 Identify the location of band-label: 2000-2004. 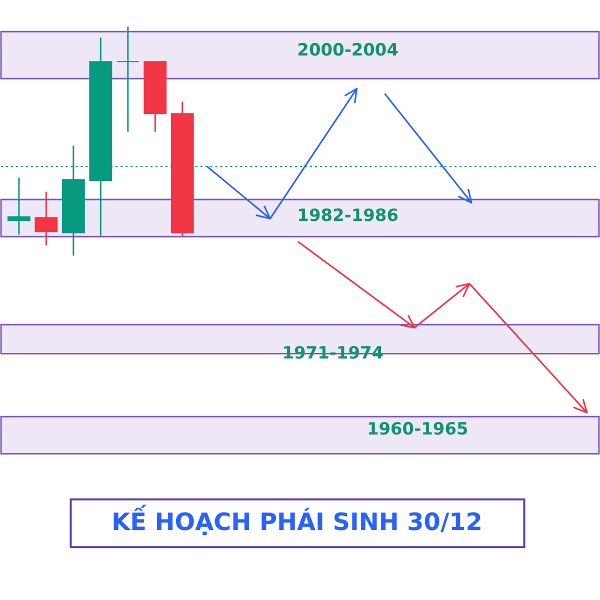
(347, 49).